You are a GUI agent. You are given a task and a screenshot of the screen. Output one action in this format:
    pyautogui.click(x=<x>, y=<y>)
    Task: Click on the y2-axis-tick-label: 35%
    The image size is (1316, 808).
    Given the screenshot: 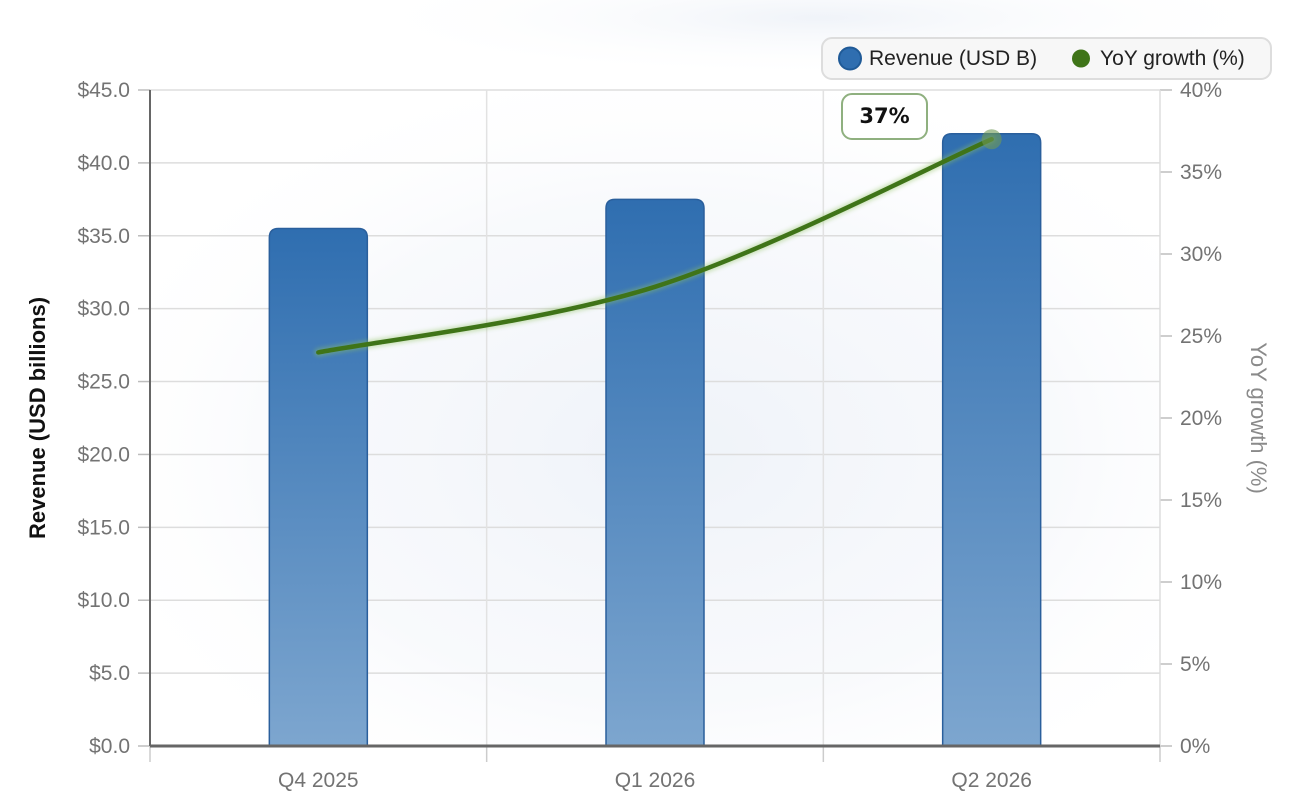 What is the action you would take?
    pyautogui.click(x=1201, y=172)
    